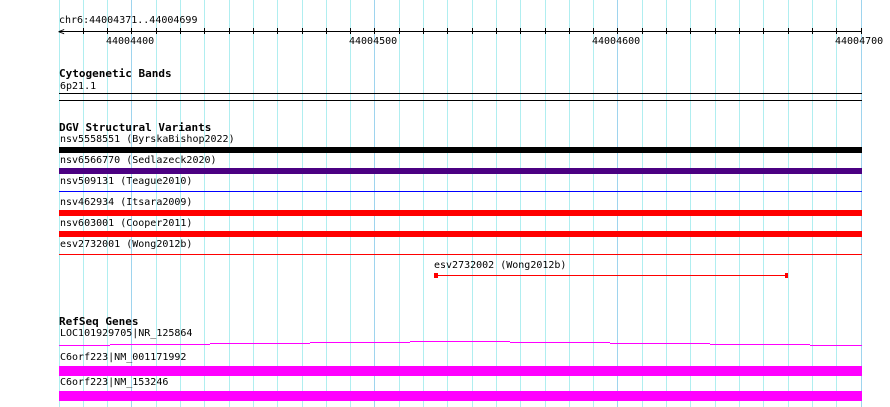 The image size is (890, 407). I want to click on track-title-refseq: RefSeq Genes, so click(99, 321).